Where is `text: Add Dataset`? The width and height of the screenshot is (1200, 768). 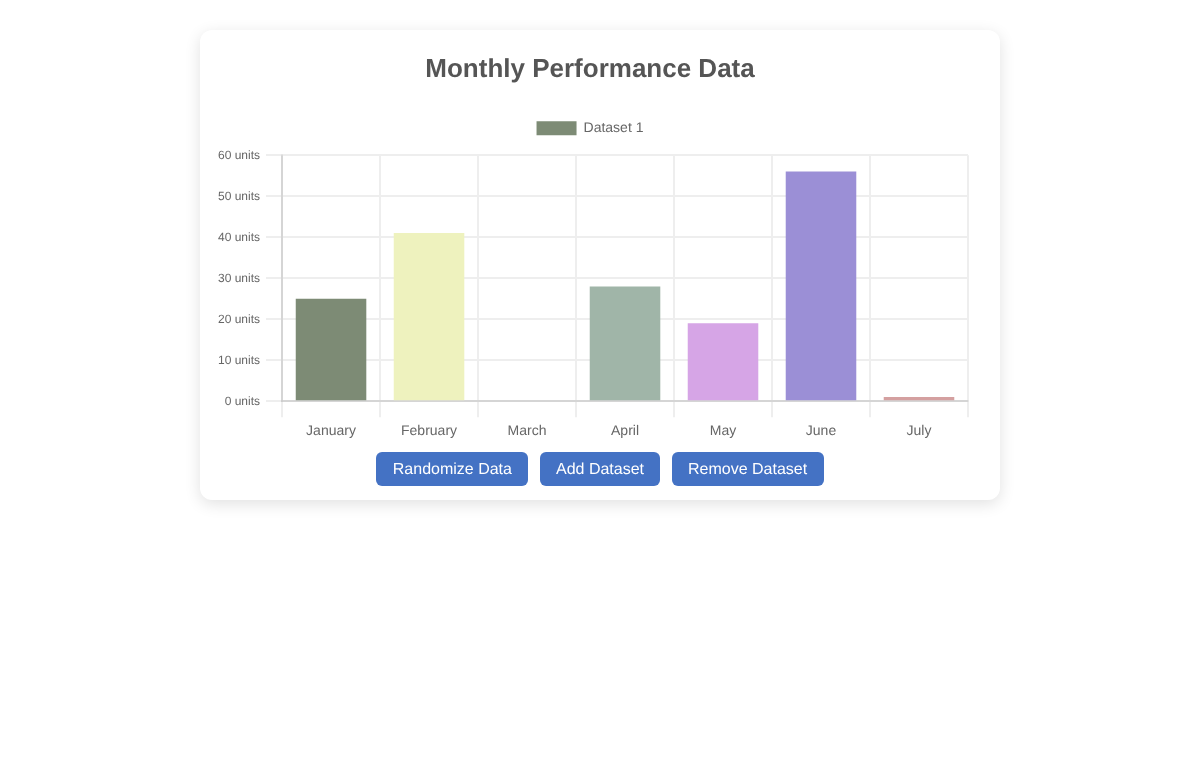
text: Add Dataset is located at coordinates (600, 469).